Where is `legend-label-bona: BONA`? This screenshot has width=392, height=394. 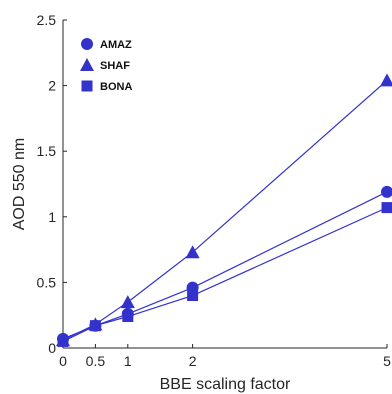
legend-label-bona: BONA is located at coordinates (116, 87).